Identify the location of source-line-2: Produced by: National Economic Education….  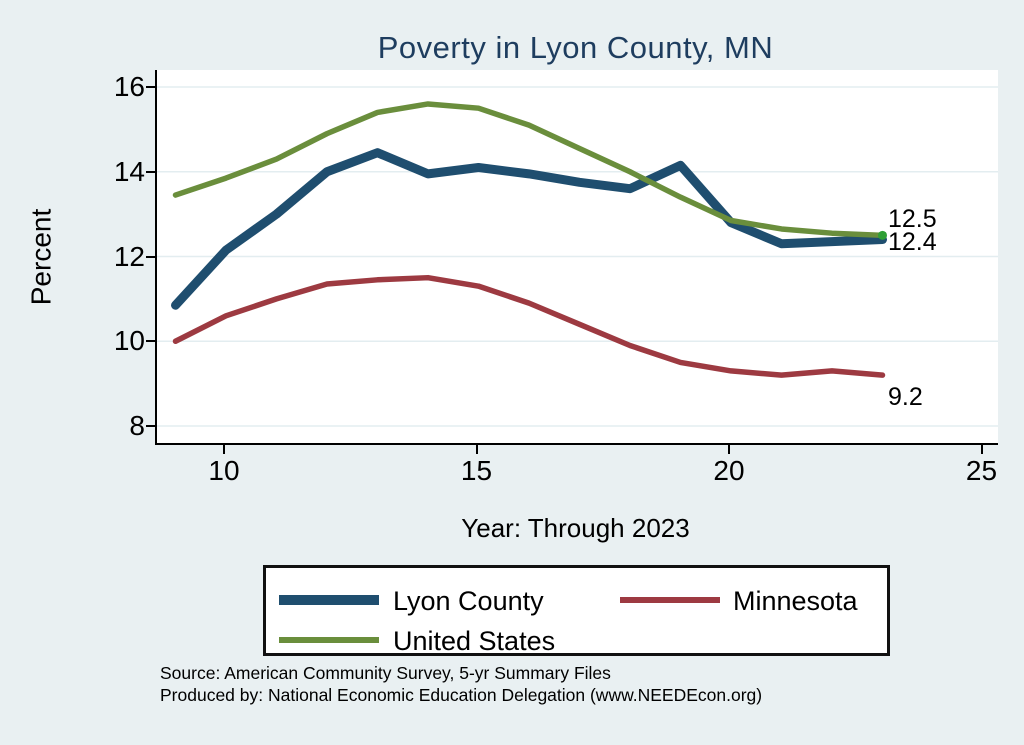
(461, 695).